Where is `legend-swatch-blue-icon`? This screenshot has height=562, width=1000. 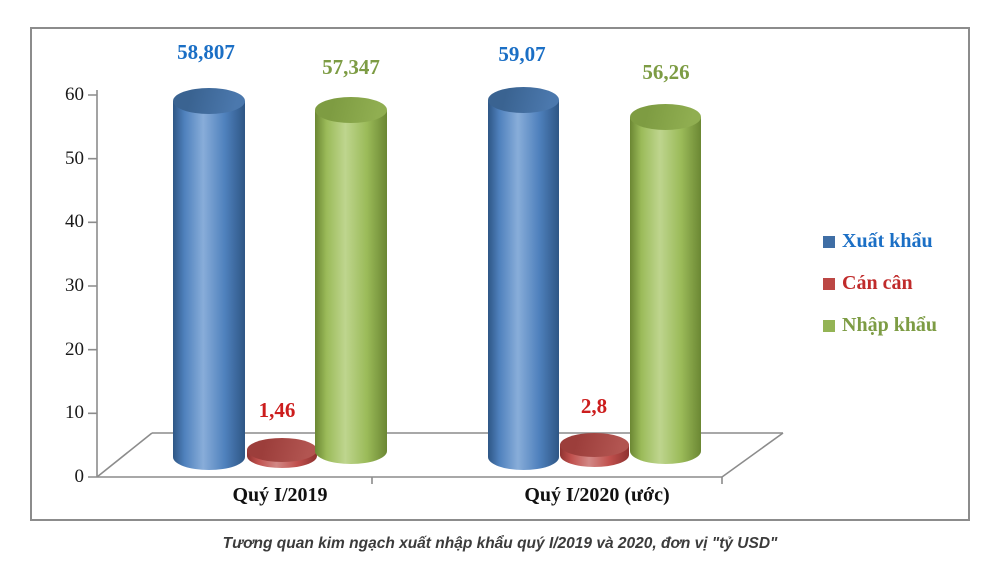
legend-swatch-blue-icon is located at coordinates (829, 241).